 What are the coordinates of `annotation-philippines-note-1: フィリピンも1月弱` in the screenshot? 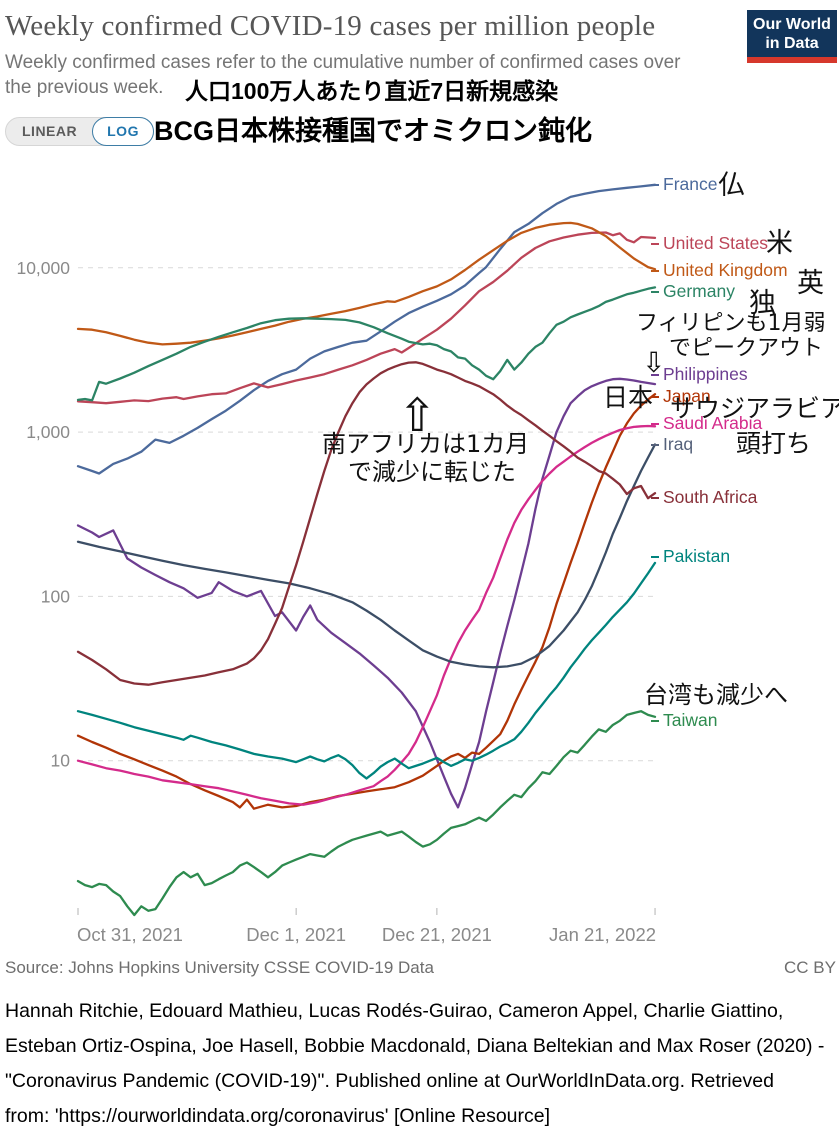 It's located at (731, 323).